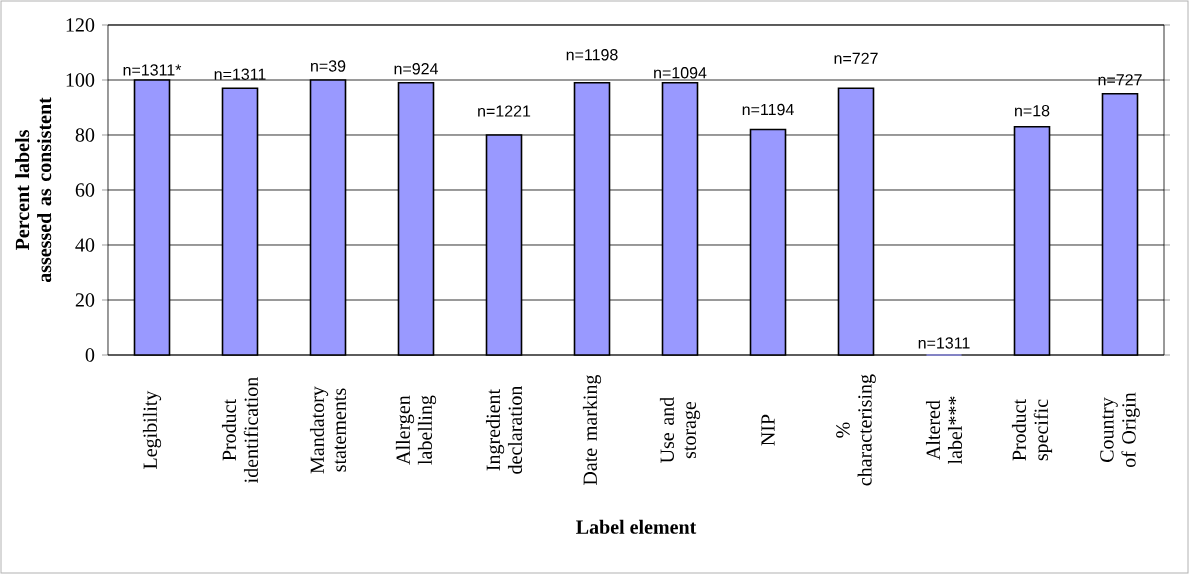 The width and height of the screenshot is (1189, 574). Describe the element at coordinates (328, 430) in the screenshot. I see `x-tick-label: Mandatory statements` at that location.